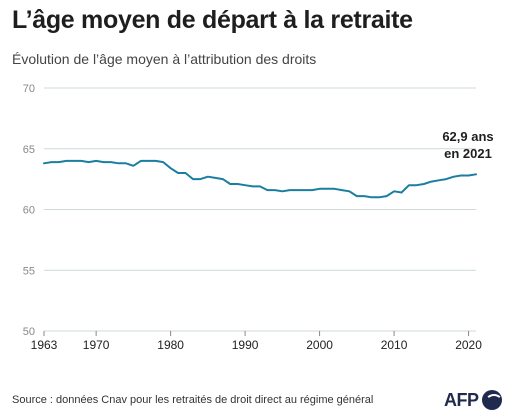  Describe the element at coordinates (468, 153) in the screenshot. I see `annotation-line2: en 2021` at that location.